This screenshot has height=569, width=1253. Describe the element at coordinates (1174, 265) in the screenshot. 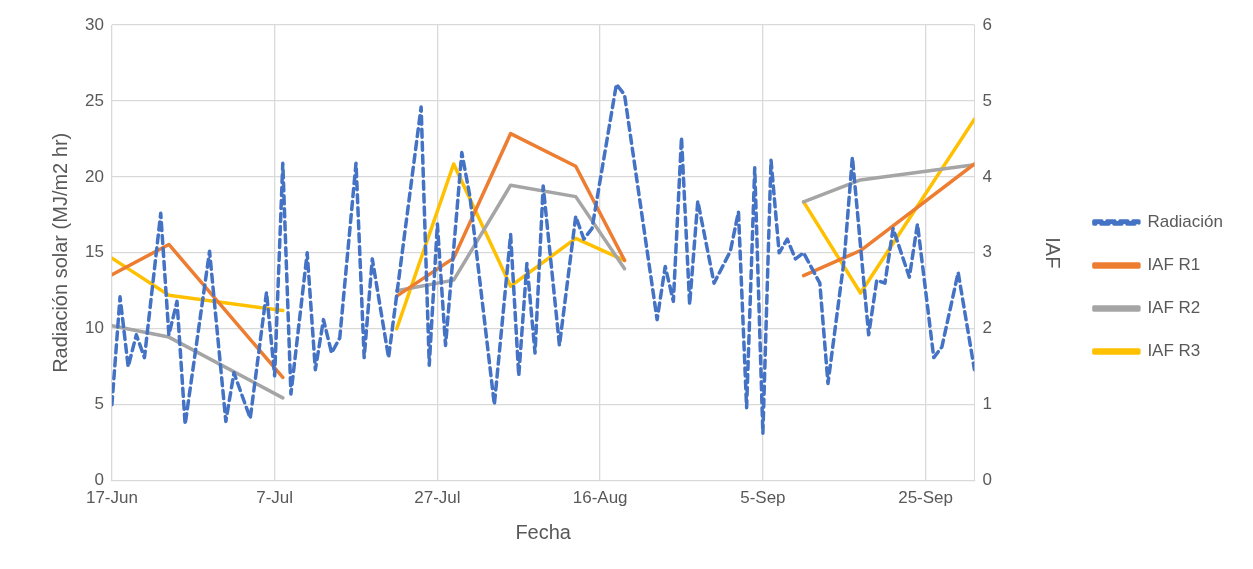

I see `legend-label: IAF R1` at that location.